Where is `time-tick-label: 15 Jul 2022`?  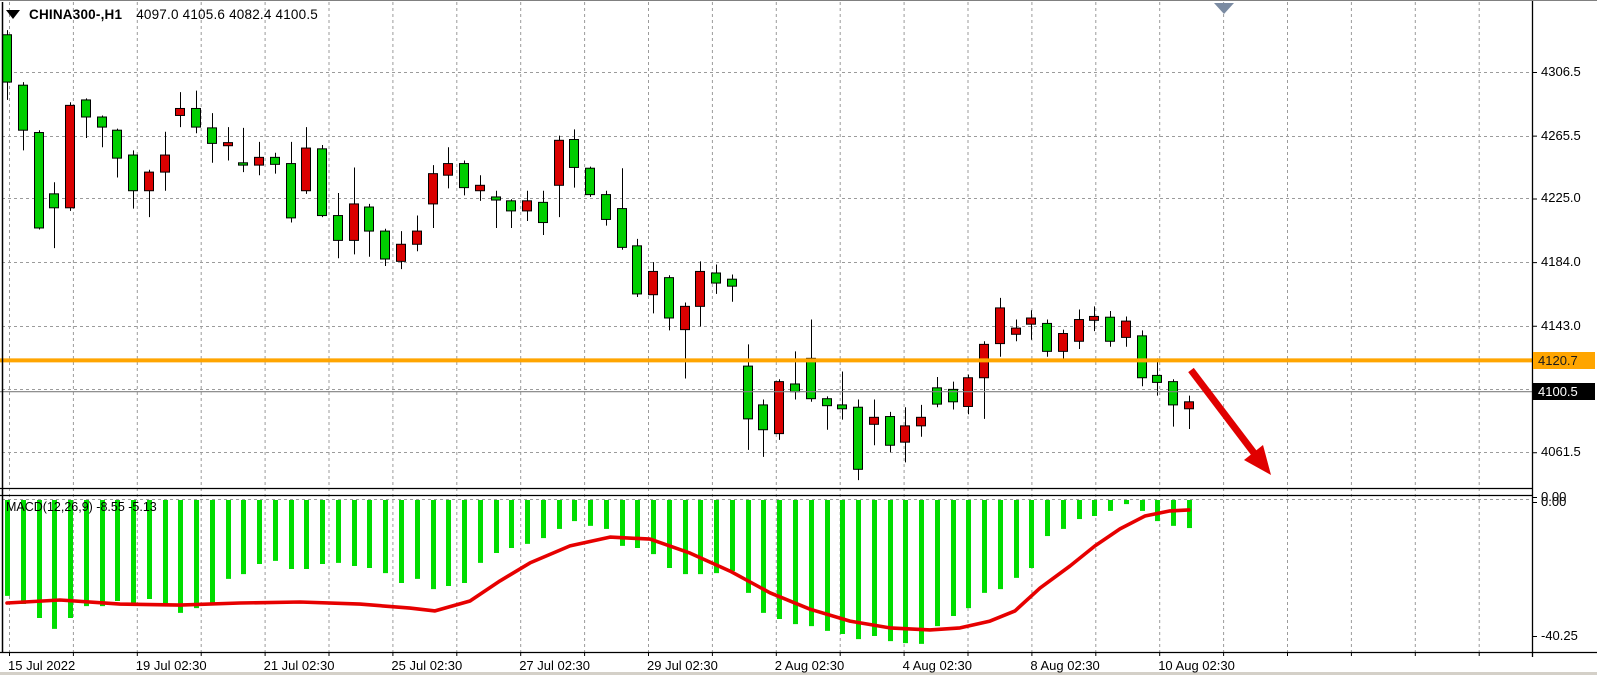 time-tick-label: 15 Jul 2022 is located at coordinates (42, 665).